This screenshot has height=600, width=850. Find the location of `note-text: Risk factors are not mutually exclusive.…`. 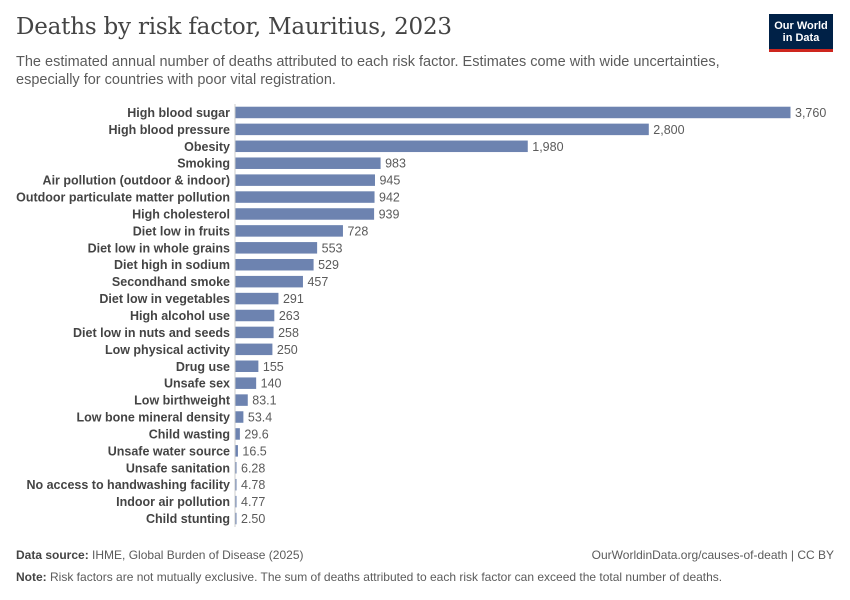

note-text: Risk factors are not mutually exclusive.… is located at coordinates (386, 577).